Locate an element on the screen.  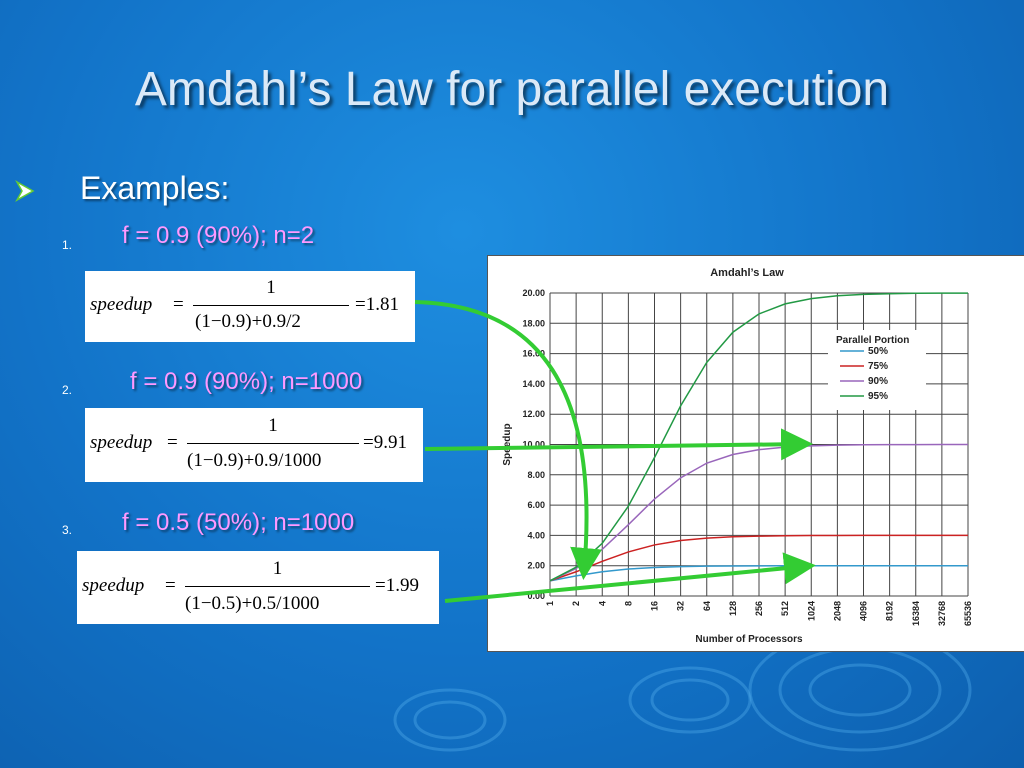
formula-3: speedup = 1 (1−0.5)+0.5/1000 =1.99 is located at coordinates (258, 587).